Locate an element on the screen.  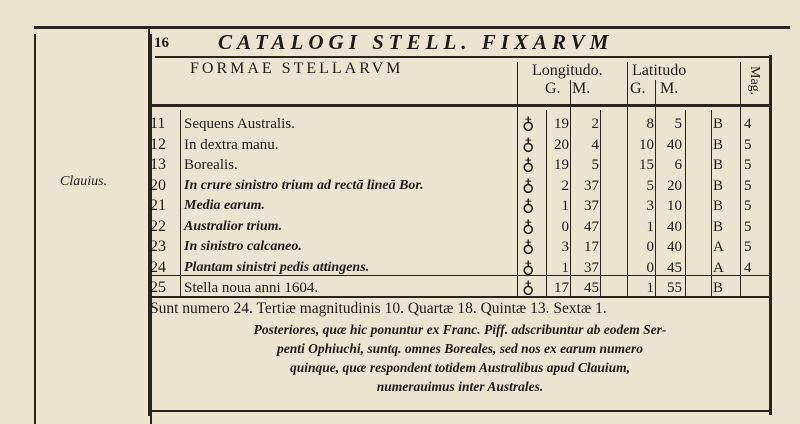
row-number: 23 is located at coordinates (158, 246).